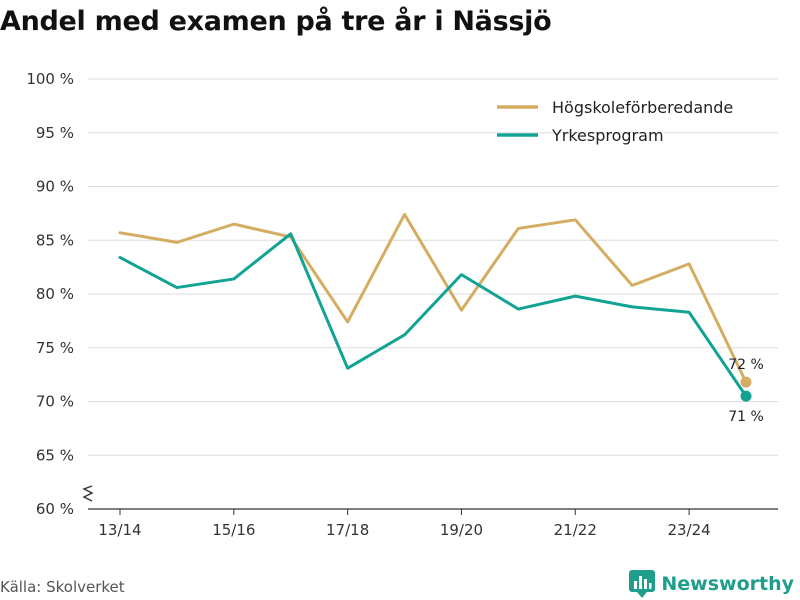  What do you see at coordinates (575, 530) in the screenshot?
I see `x-tick-label: 21/22` at bounding box center [575, 530].